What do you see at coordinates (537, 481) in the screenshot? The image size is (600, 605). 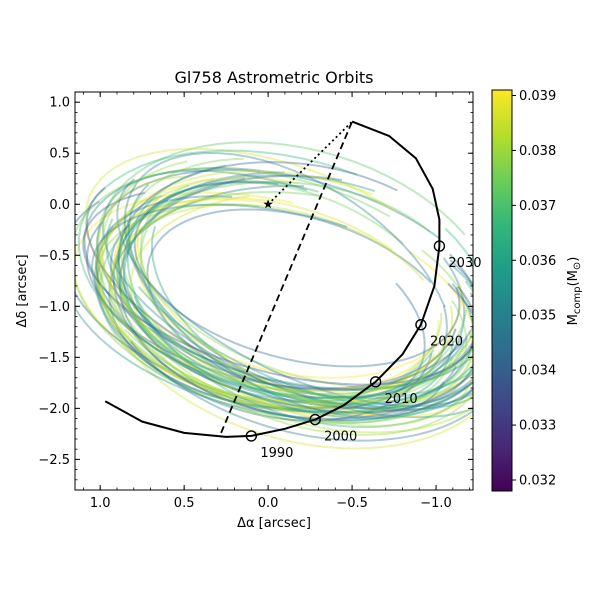 I see `colorbar-tick-label: 0.032` at bounding box center [537, 481].